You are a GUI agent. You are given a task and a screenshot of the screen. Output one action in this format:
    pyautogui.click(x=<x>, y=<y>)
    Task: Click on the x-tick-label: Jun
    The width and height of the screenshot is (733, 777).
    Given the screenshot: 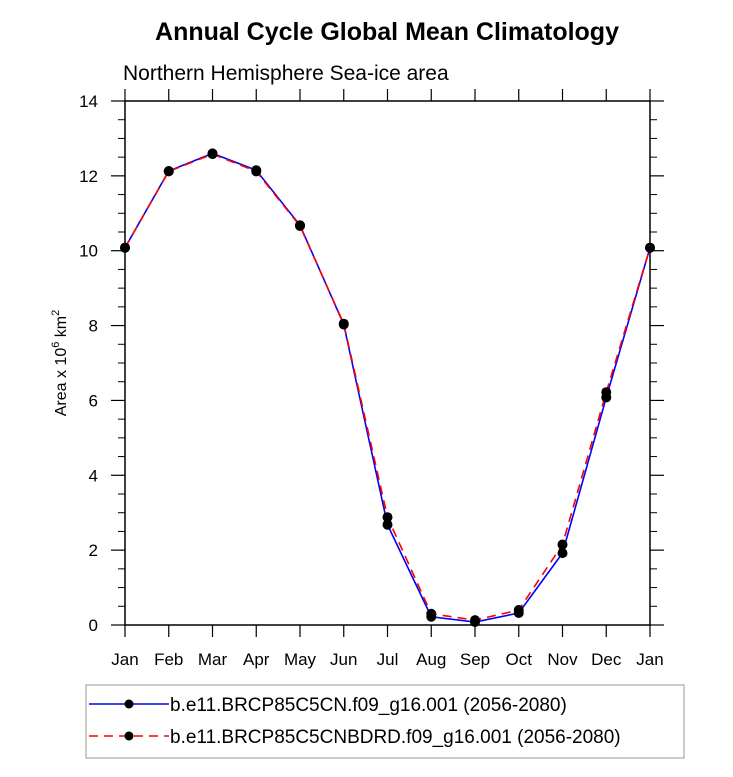 What is the action you would take?
    pyautogui.click(x=343, y=659)
    